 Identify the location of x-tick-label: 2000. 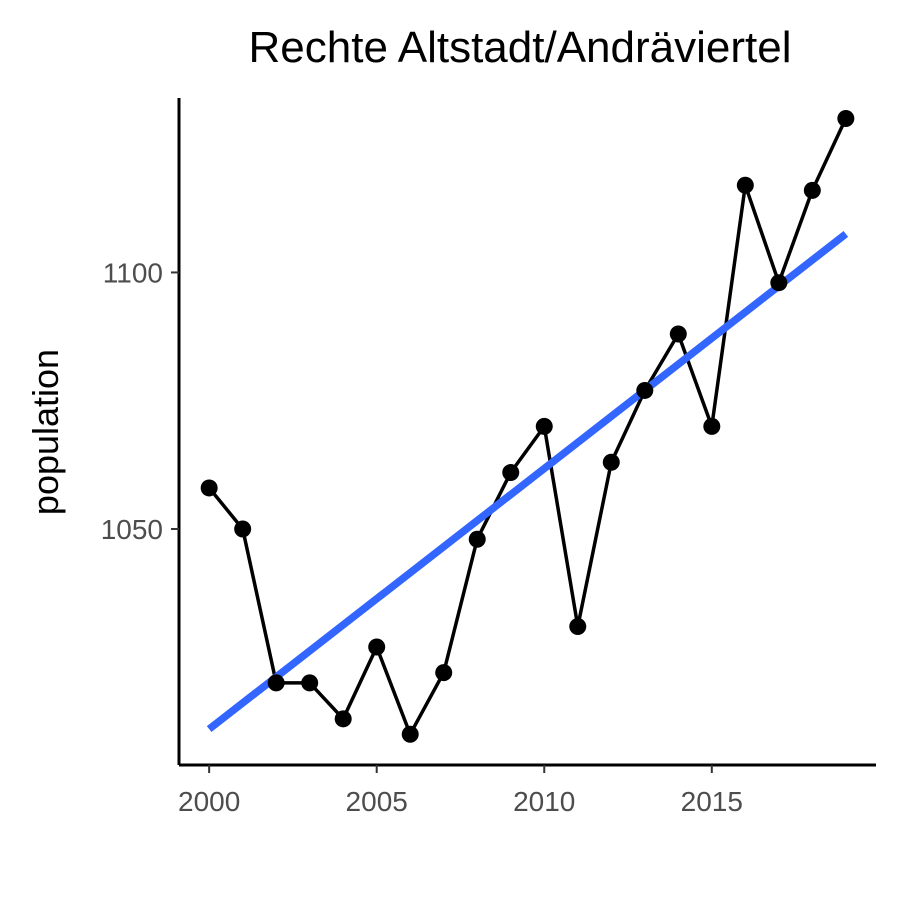
(209, 801).